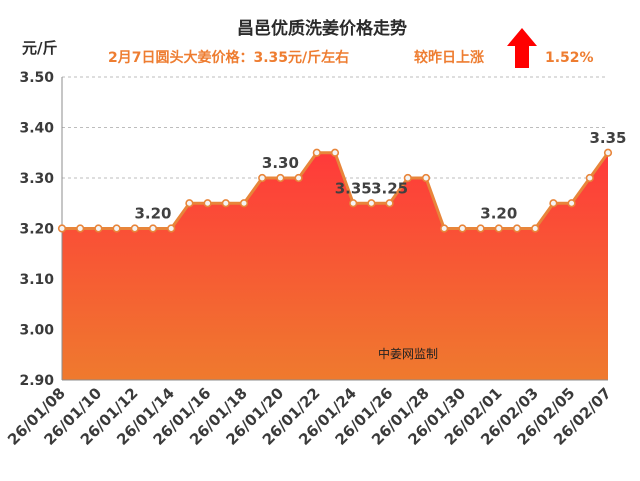 The height and width of the screenshot is (481, 640). Describe the element at coordinates (322, 28) in the screenshot. I see `chart-title: 昌邑优质洗姜价格走势` at that location.